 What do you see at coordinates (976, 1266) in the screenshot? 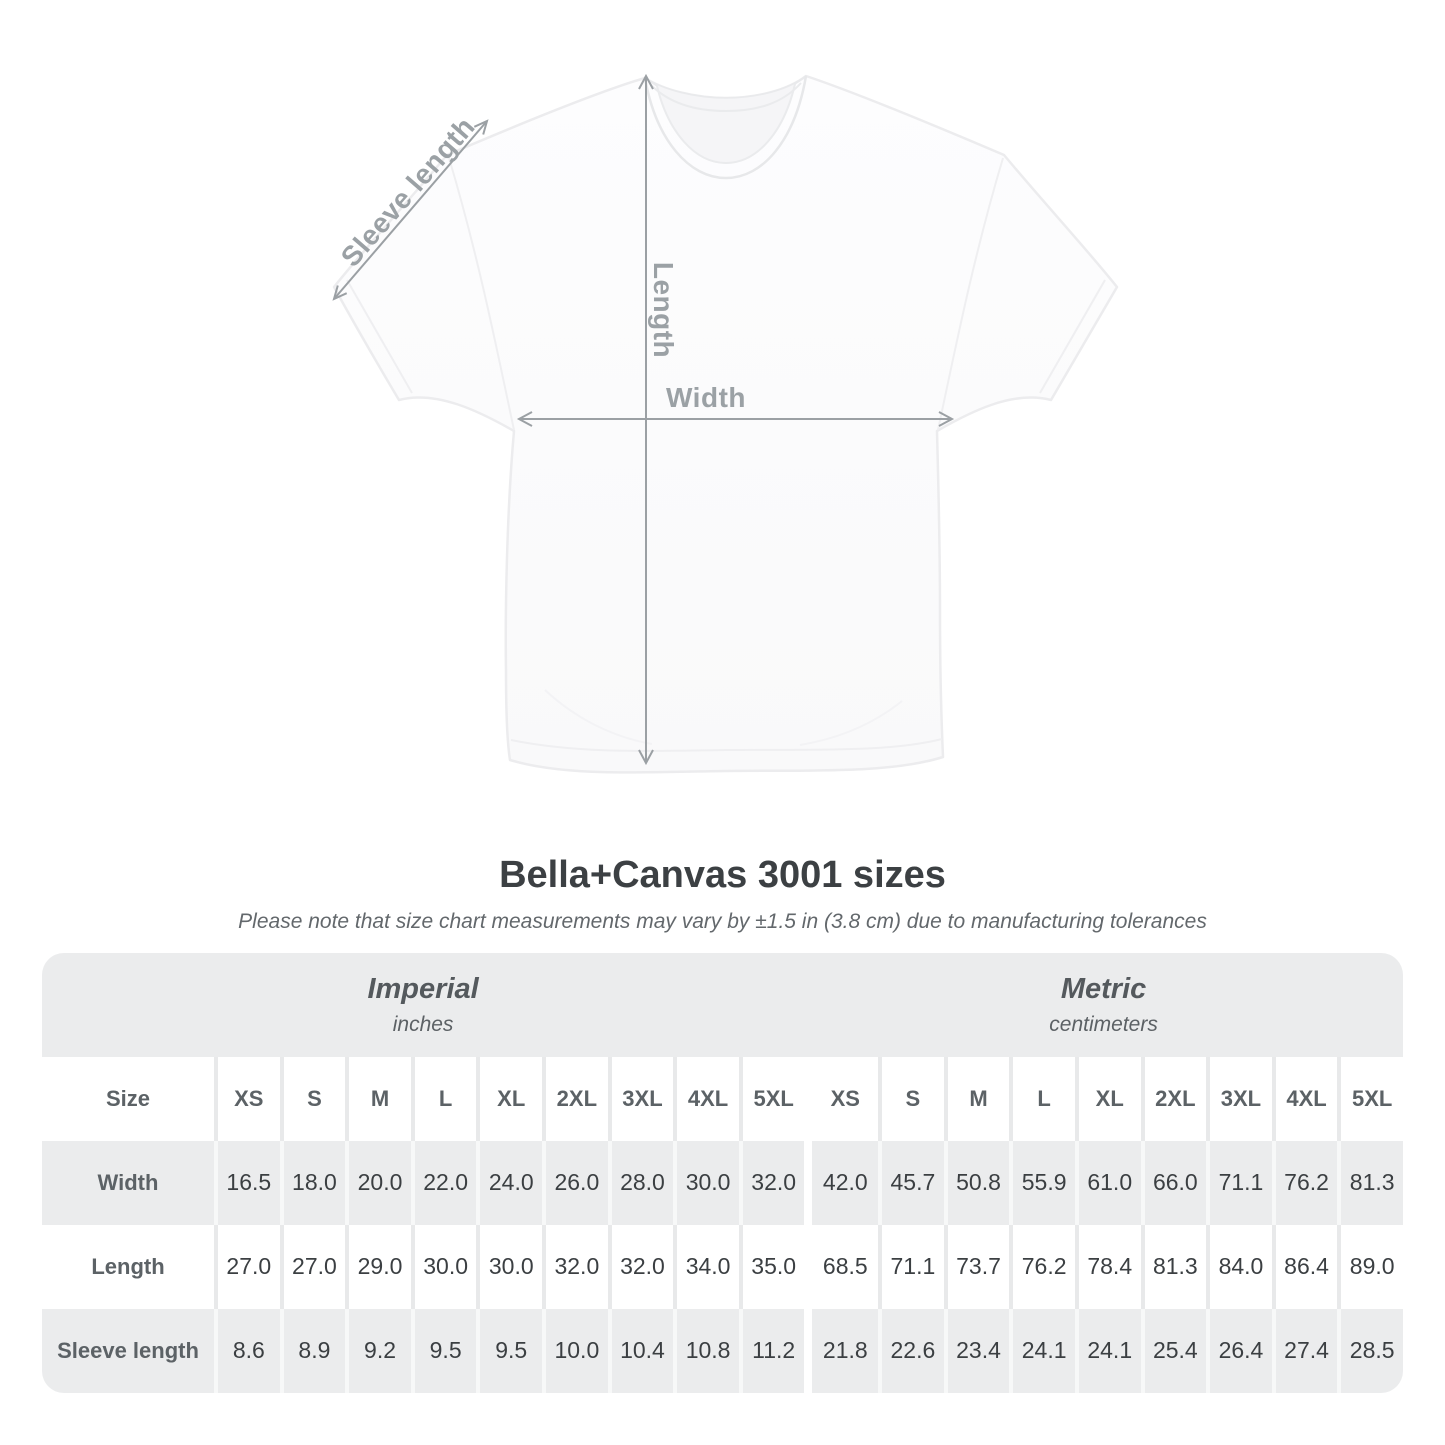
I see `cell-length-metric: 73.7` at bounding box center [976, 1266].